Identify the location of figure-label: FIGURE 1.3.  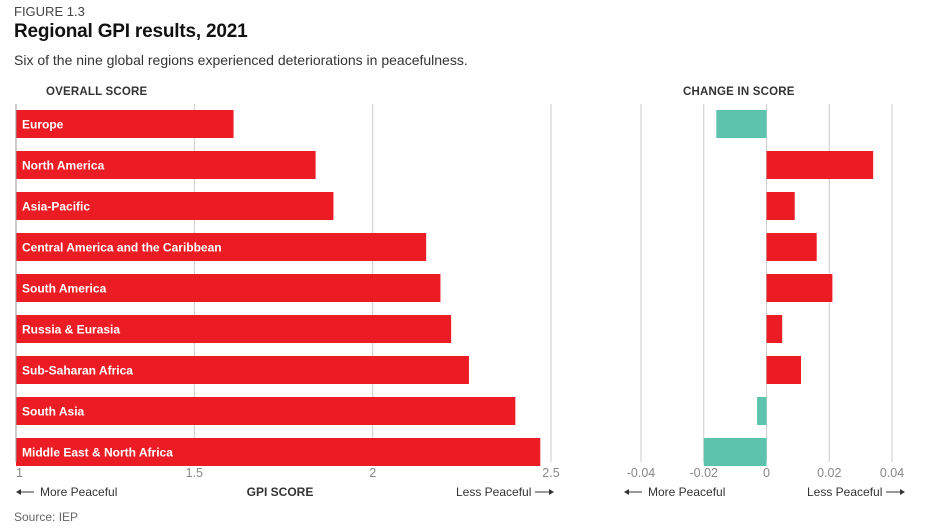
(49, 11).